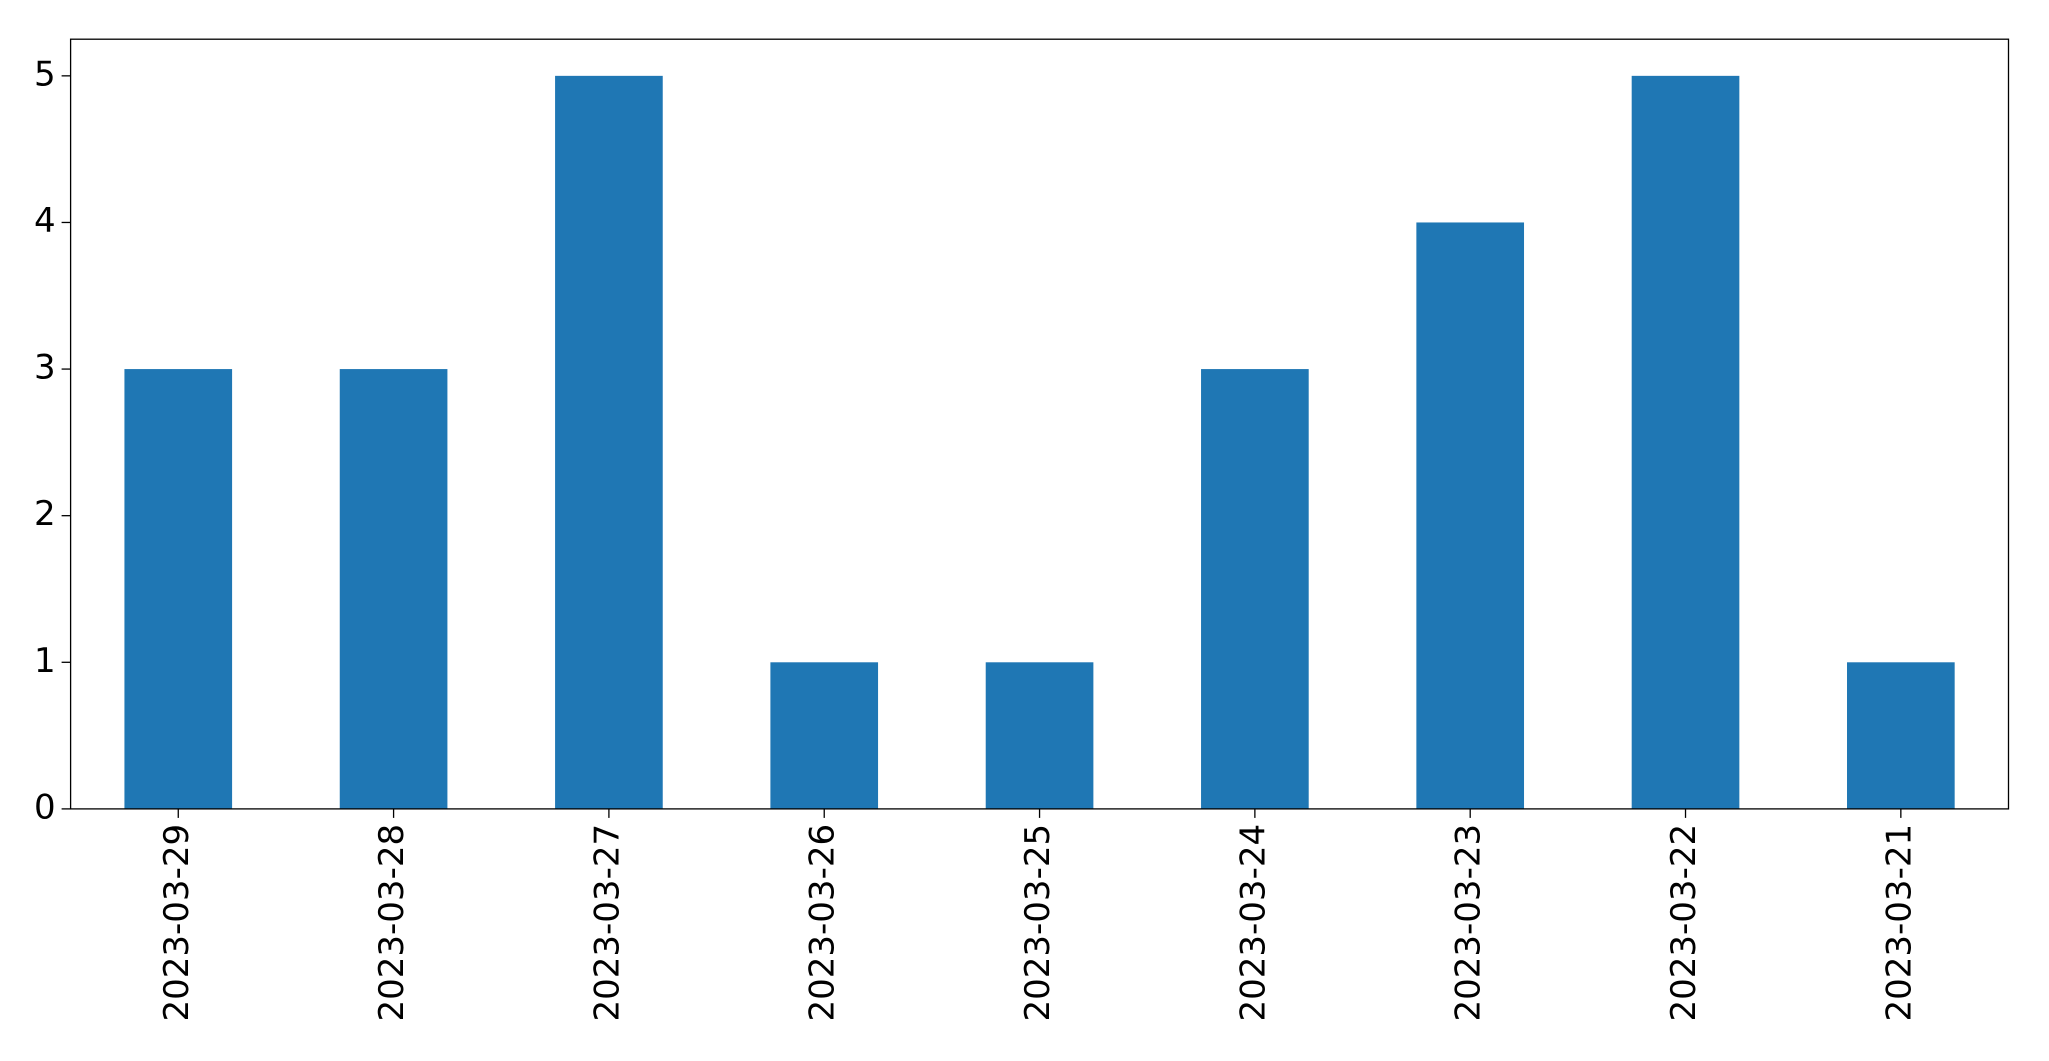  What do you see at coordinates (1253, 923) in the screenshot?
I see `x-tick-label: 2023-03-24` at bounding box center [1253, 923].